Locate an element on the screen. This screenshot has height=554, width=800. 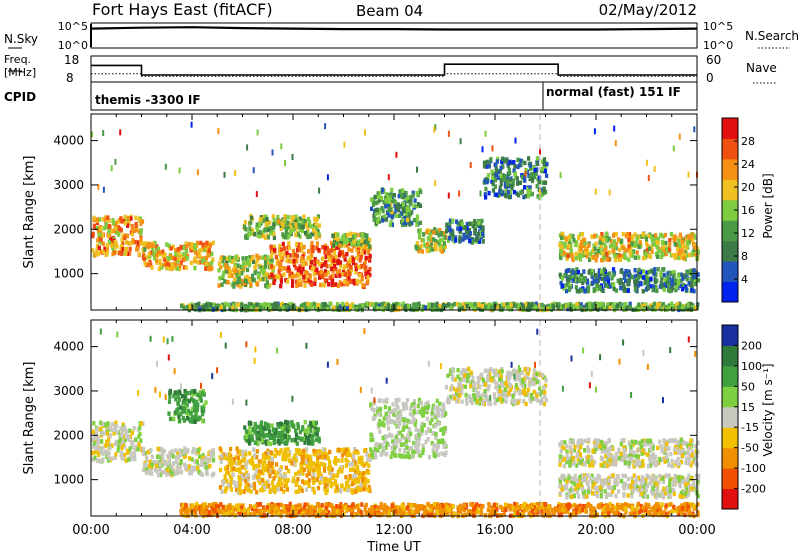
colorbar-segment is located at coordinates (730, 169).